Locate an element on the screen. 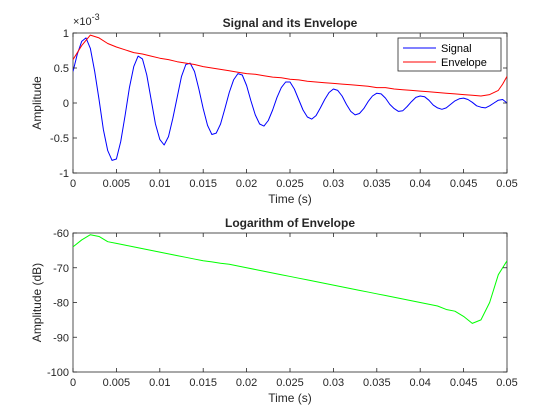 The image size is (560, 420). y-tick-label: 0.5 is located at coordinates (61, 69).